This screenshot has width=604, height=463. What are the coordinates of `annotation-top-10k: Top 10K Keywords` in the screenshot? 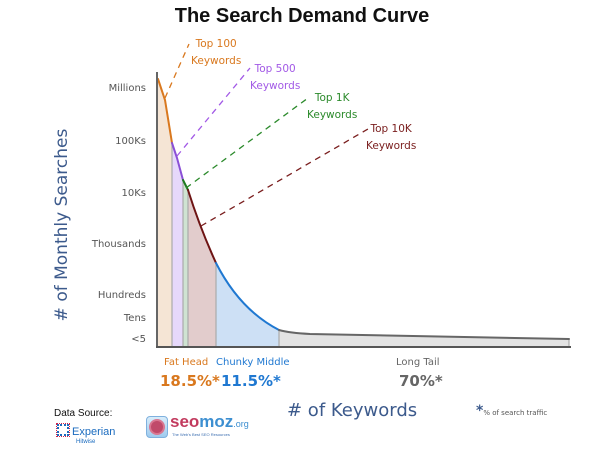 It's located at (391, 137).